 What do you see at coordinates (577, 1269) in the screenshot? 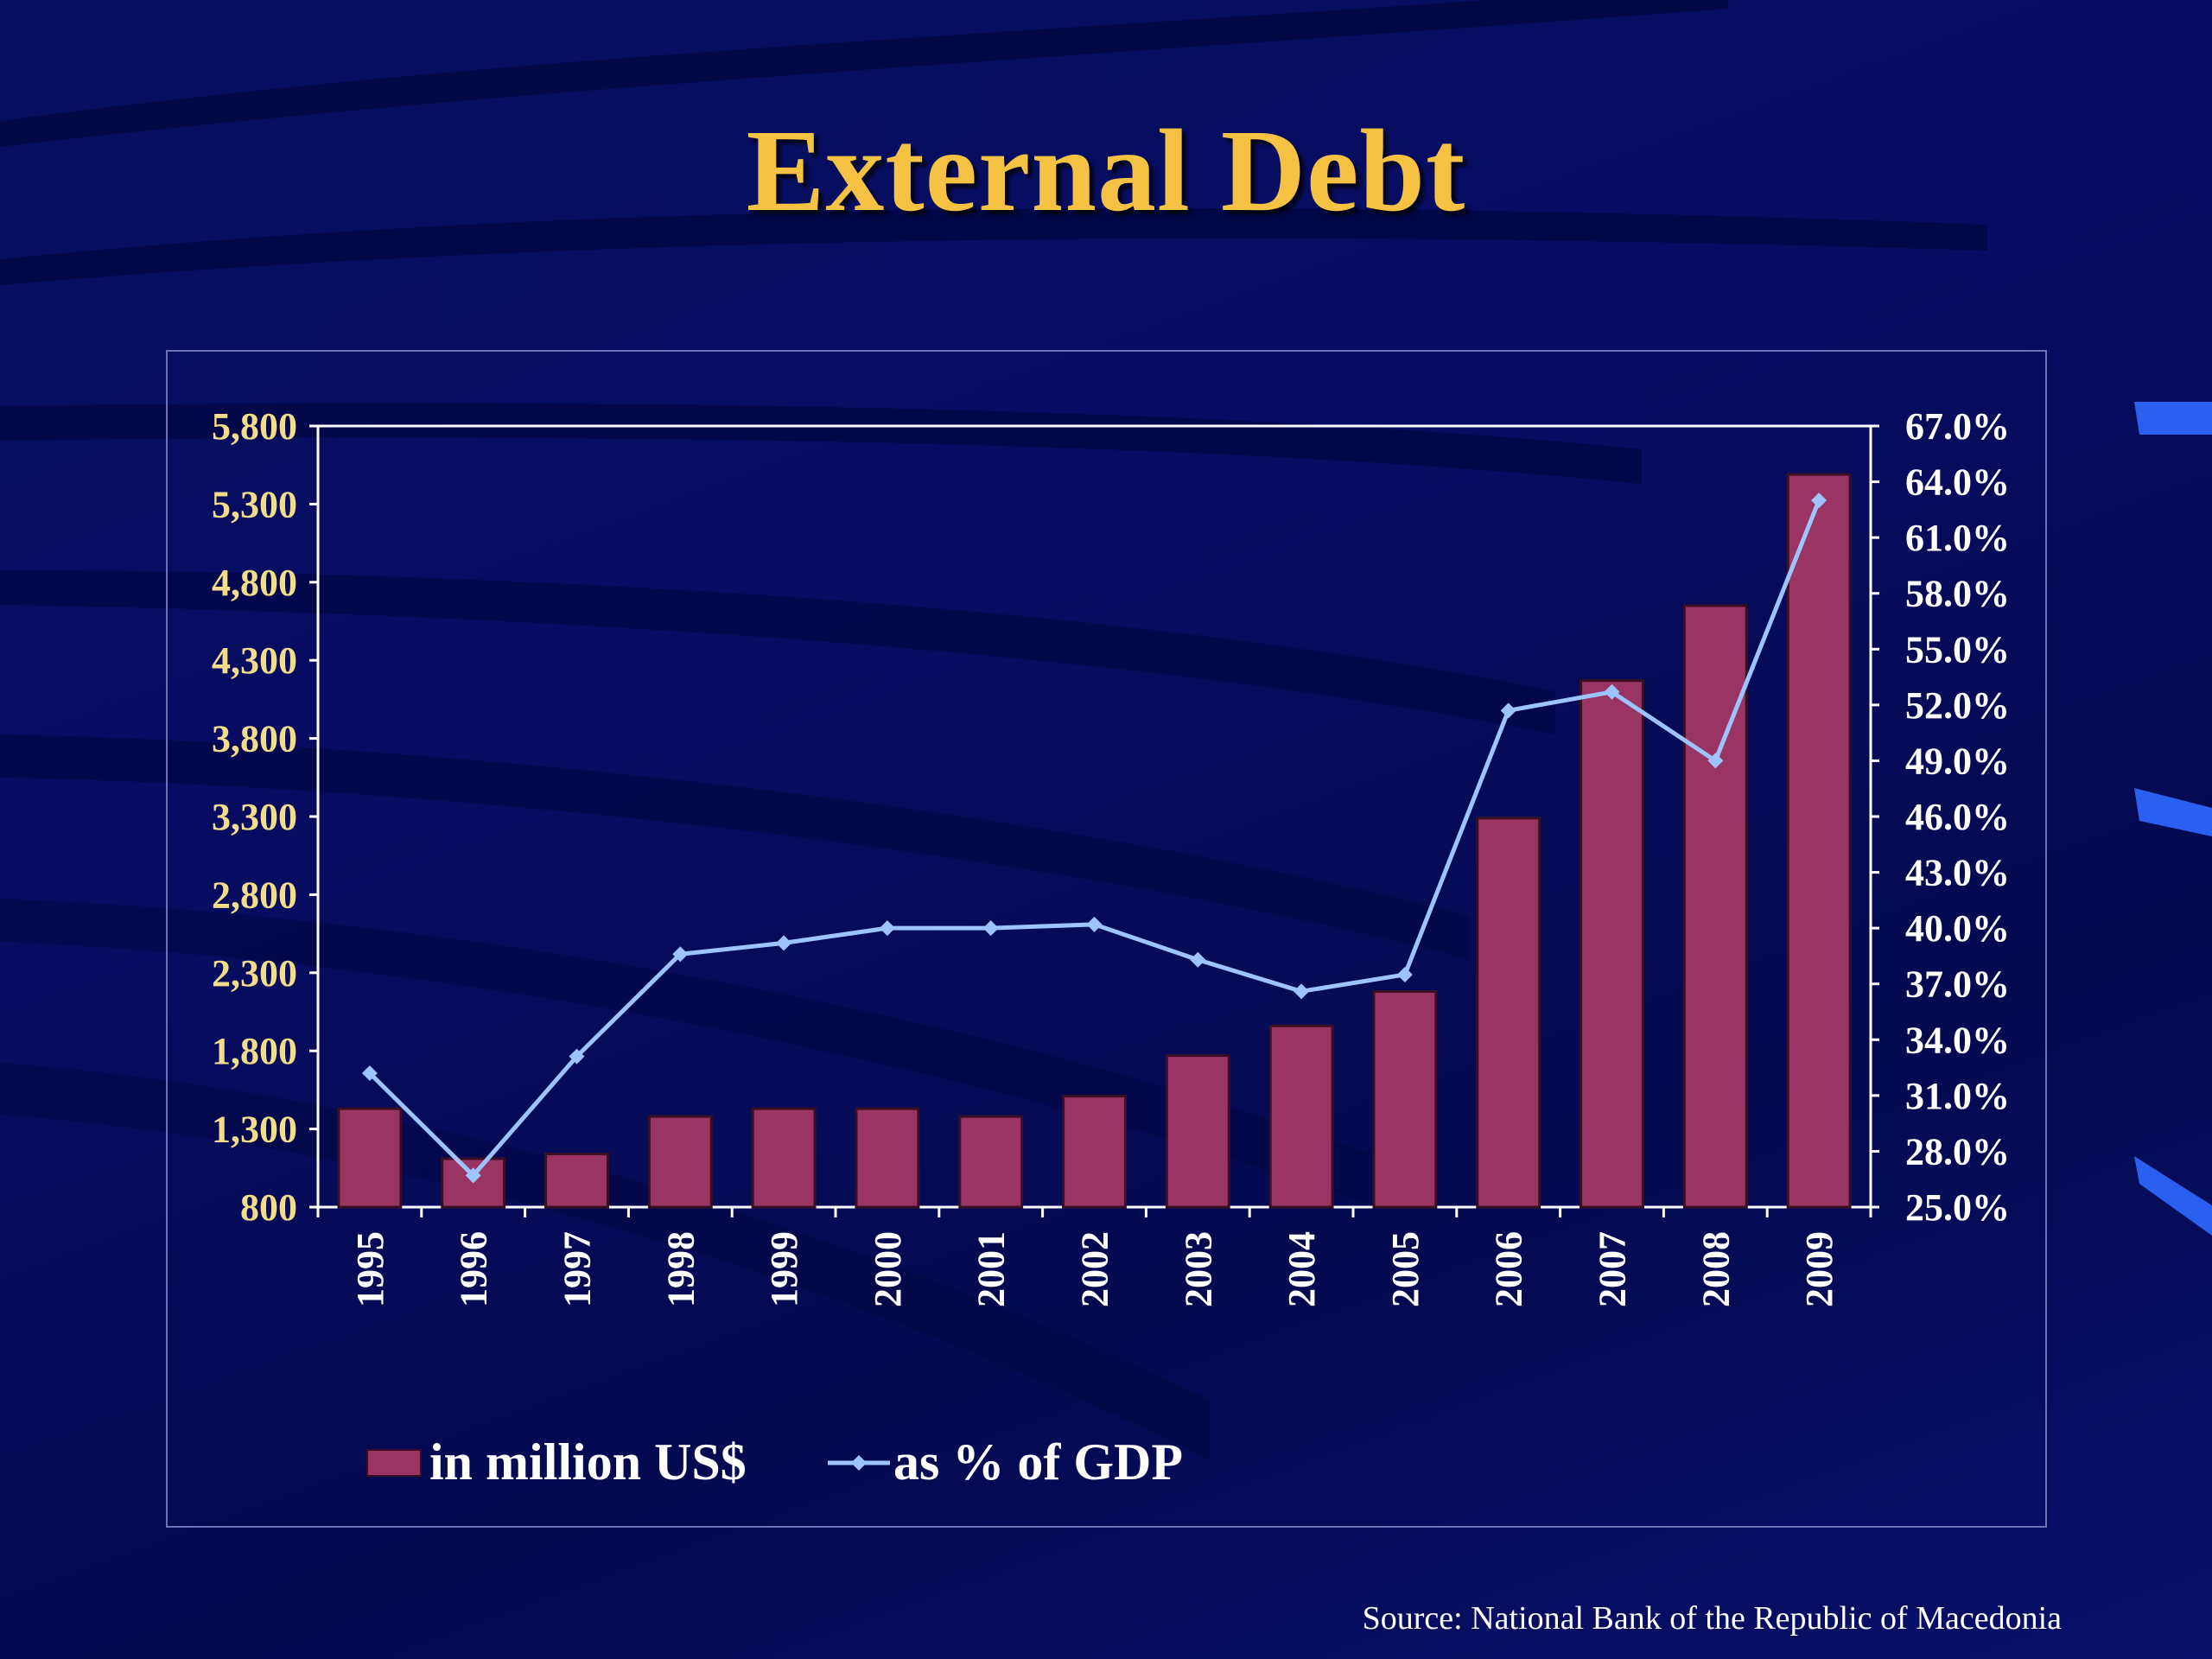
I see `x-tick-label: 1997` at bounding box center [577, 1269].